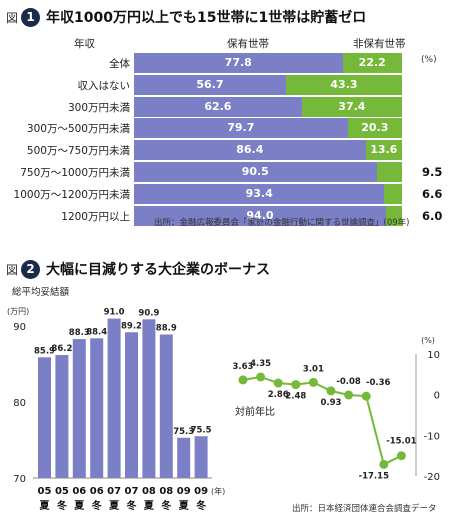  I want to click on figure-1-value-held: 90.5, so click(255, 171).